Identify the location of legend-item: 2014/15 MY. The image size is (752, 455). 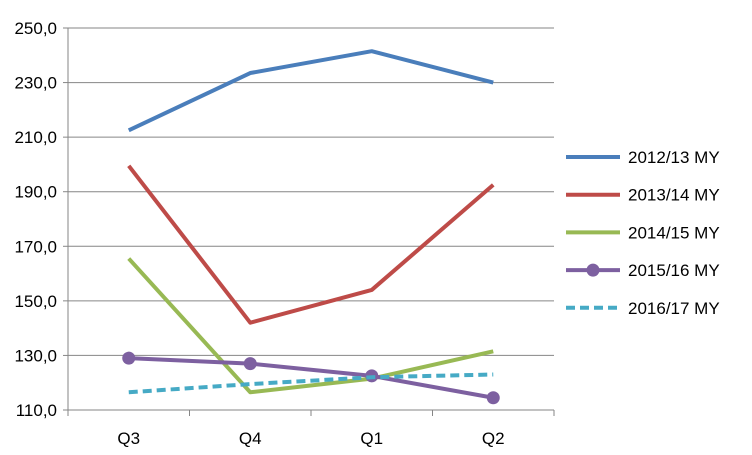
(643, 232).